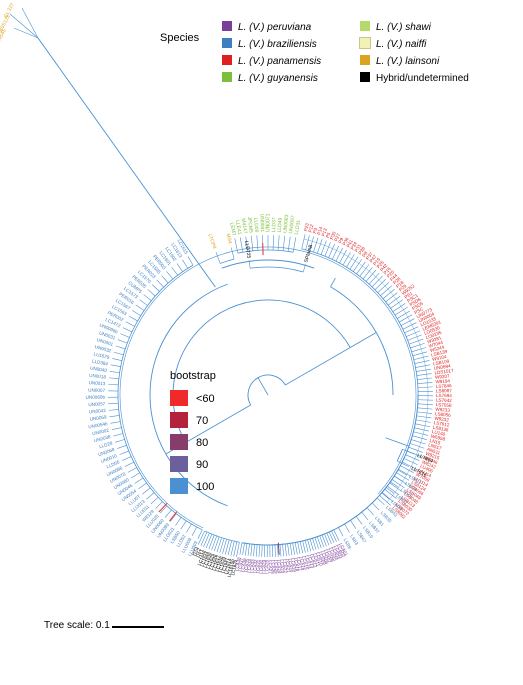  I want to click on tip-label: LS8087, so click(444, 390).